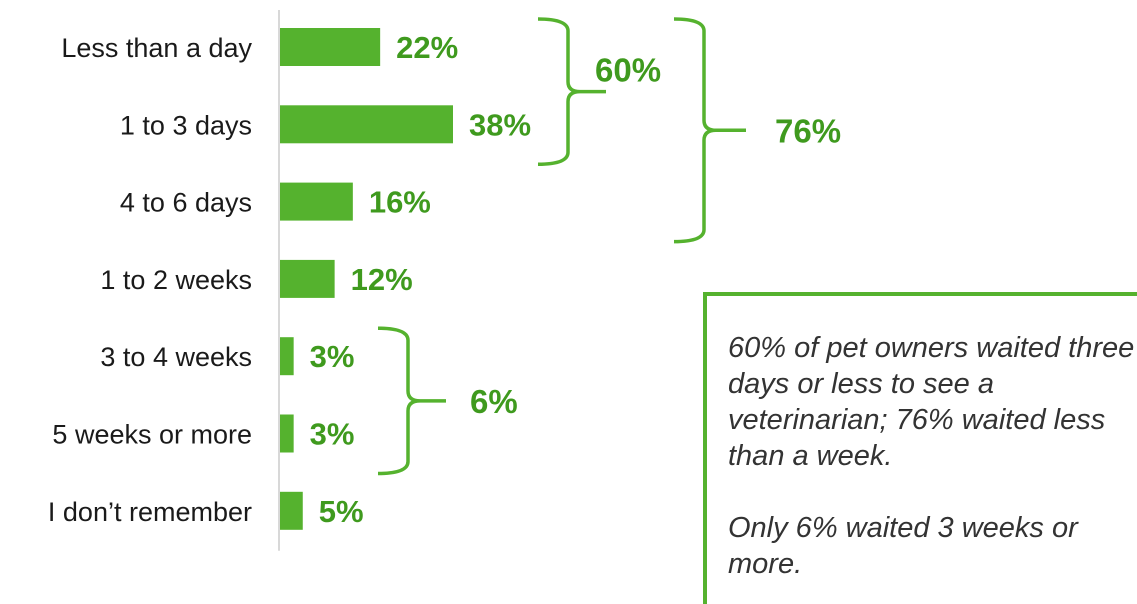  I want to click on category-label: 1 to 2 weeks, so click(176, 280).